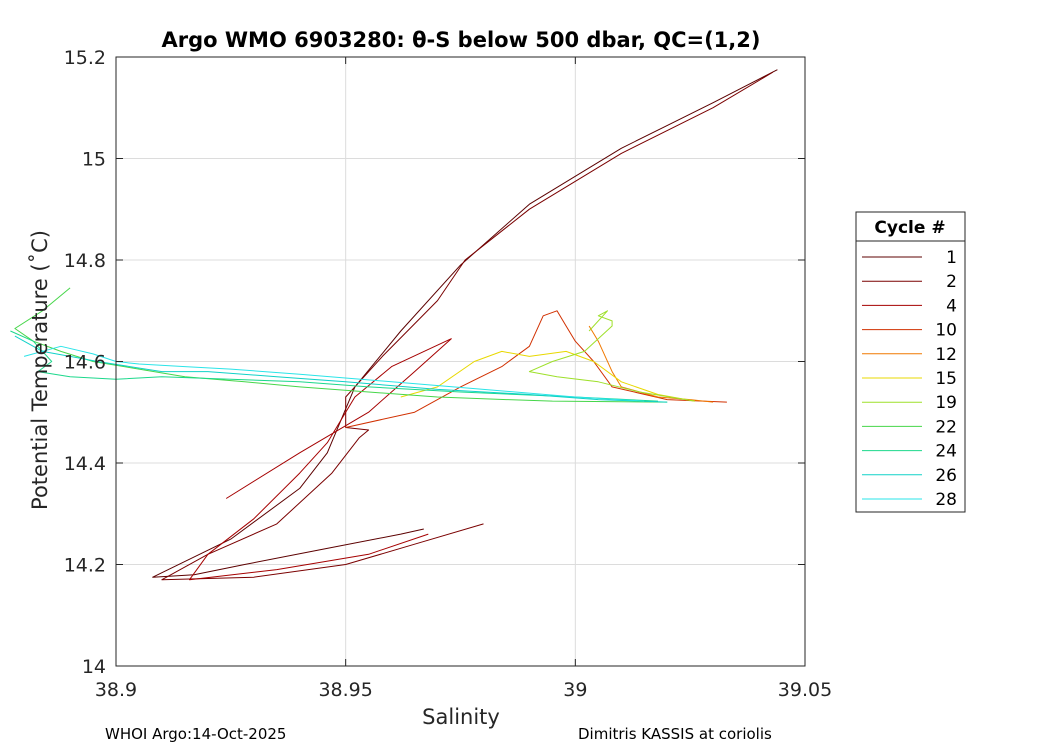 Image resolution: width=1050 pixels, height=750 pixels. Describe the element at coordinates (345, 690) in the screenshot. I see `x-tick-label: 38.95` at that location.